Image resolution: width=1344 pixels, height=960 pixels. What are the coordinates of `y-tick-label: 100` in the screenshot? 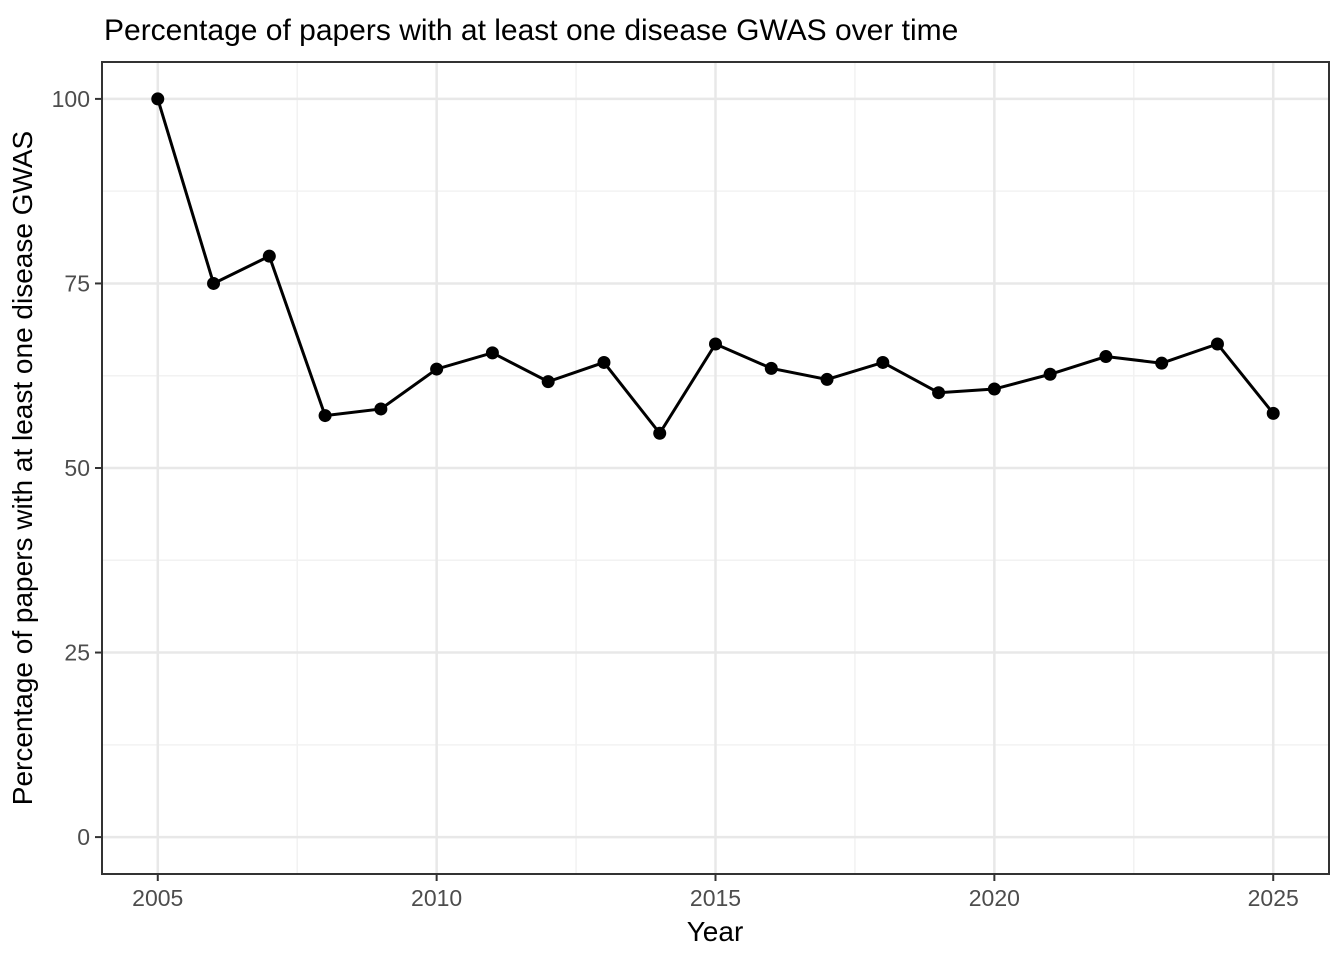 It's located at (71, 99).